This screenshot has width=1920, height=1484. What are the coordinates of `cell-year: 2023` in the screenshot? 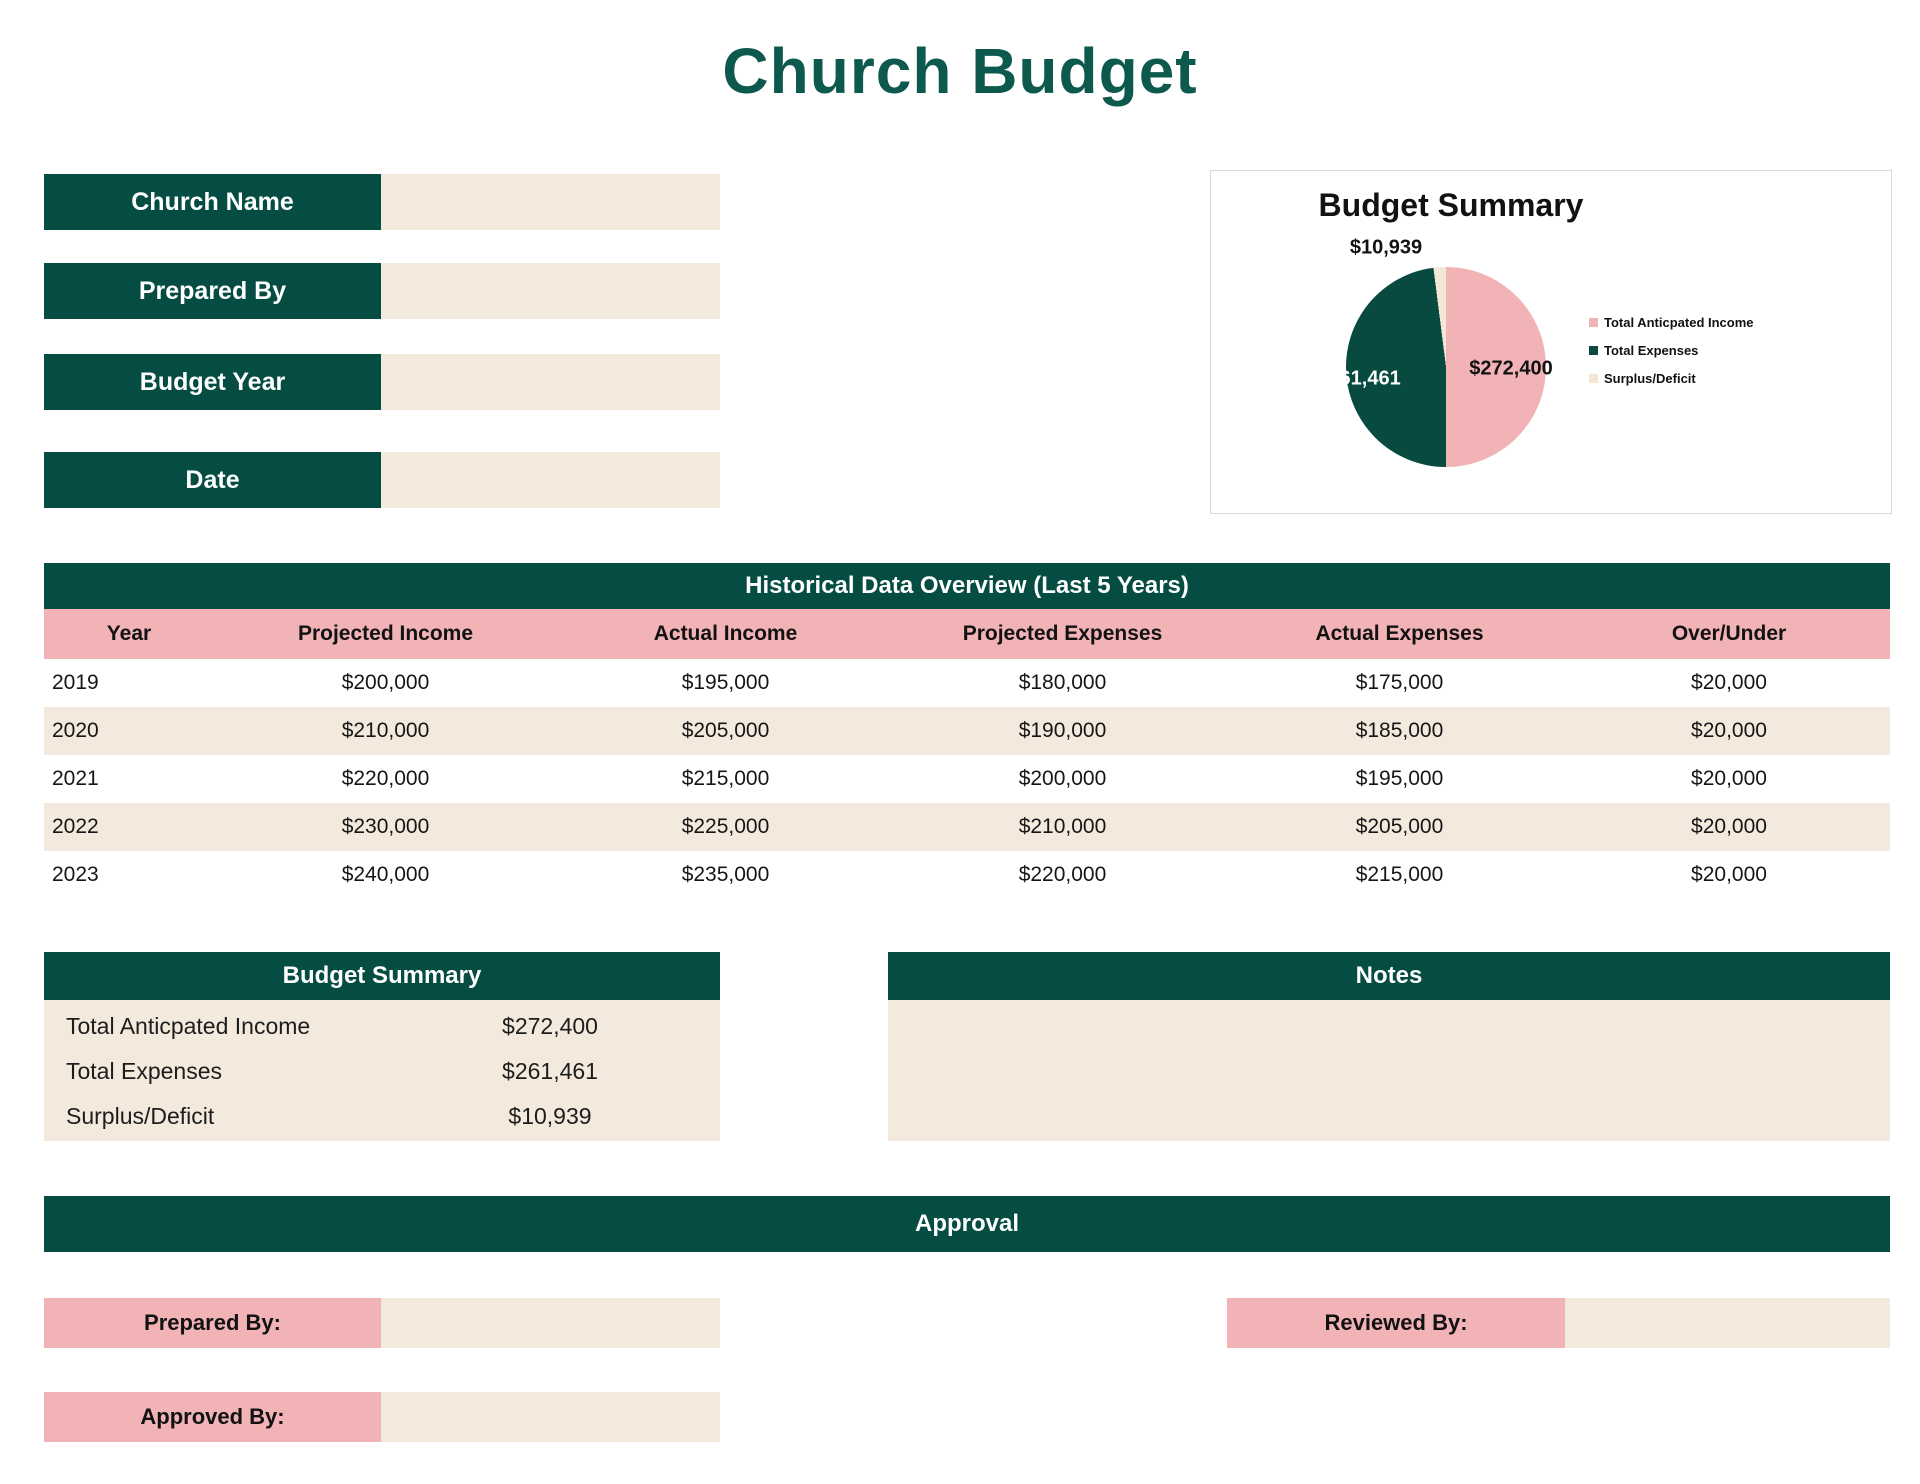 It's located at (75, 874).